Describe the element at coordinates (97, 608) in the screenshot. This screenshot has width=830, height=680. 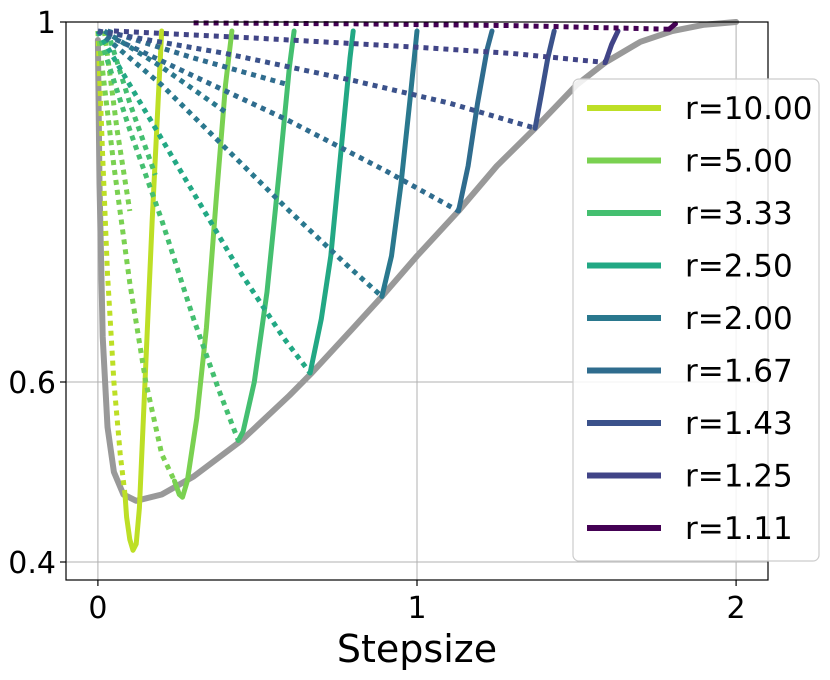
I see `x-tick-label: 0` at that location.